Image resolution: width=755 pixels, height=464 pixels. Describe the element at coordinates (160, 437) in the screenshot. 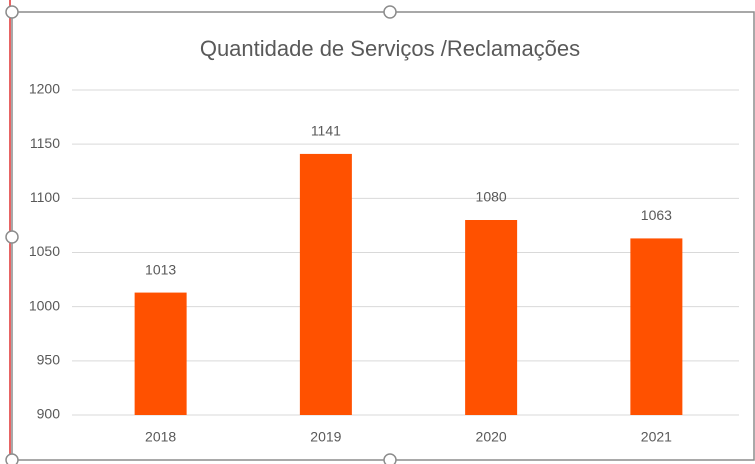

I see `x-tick-label: 2018` at that location.